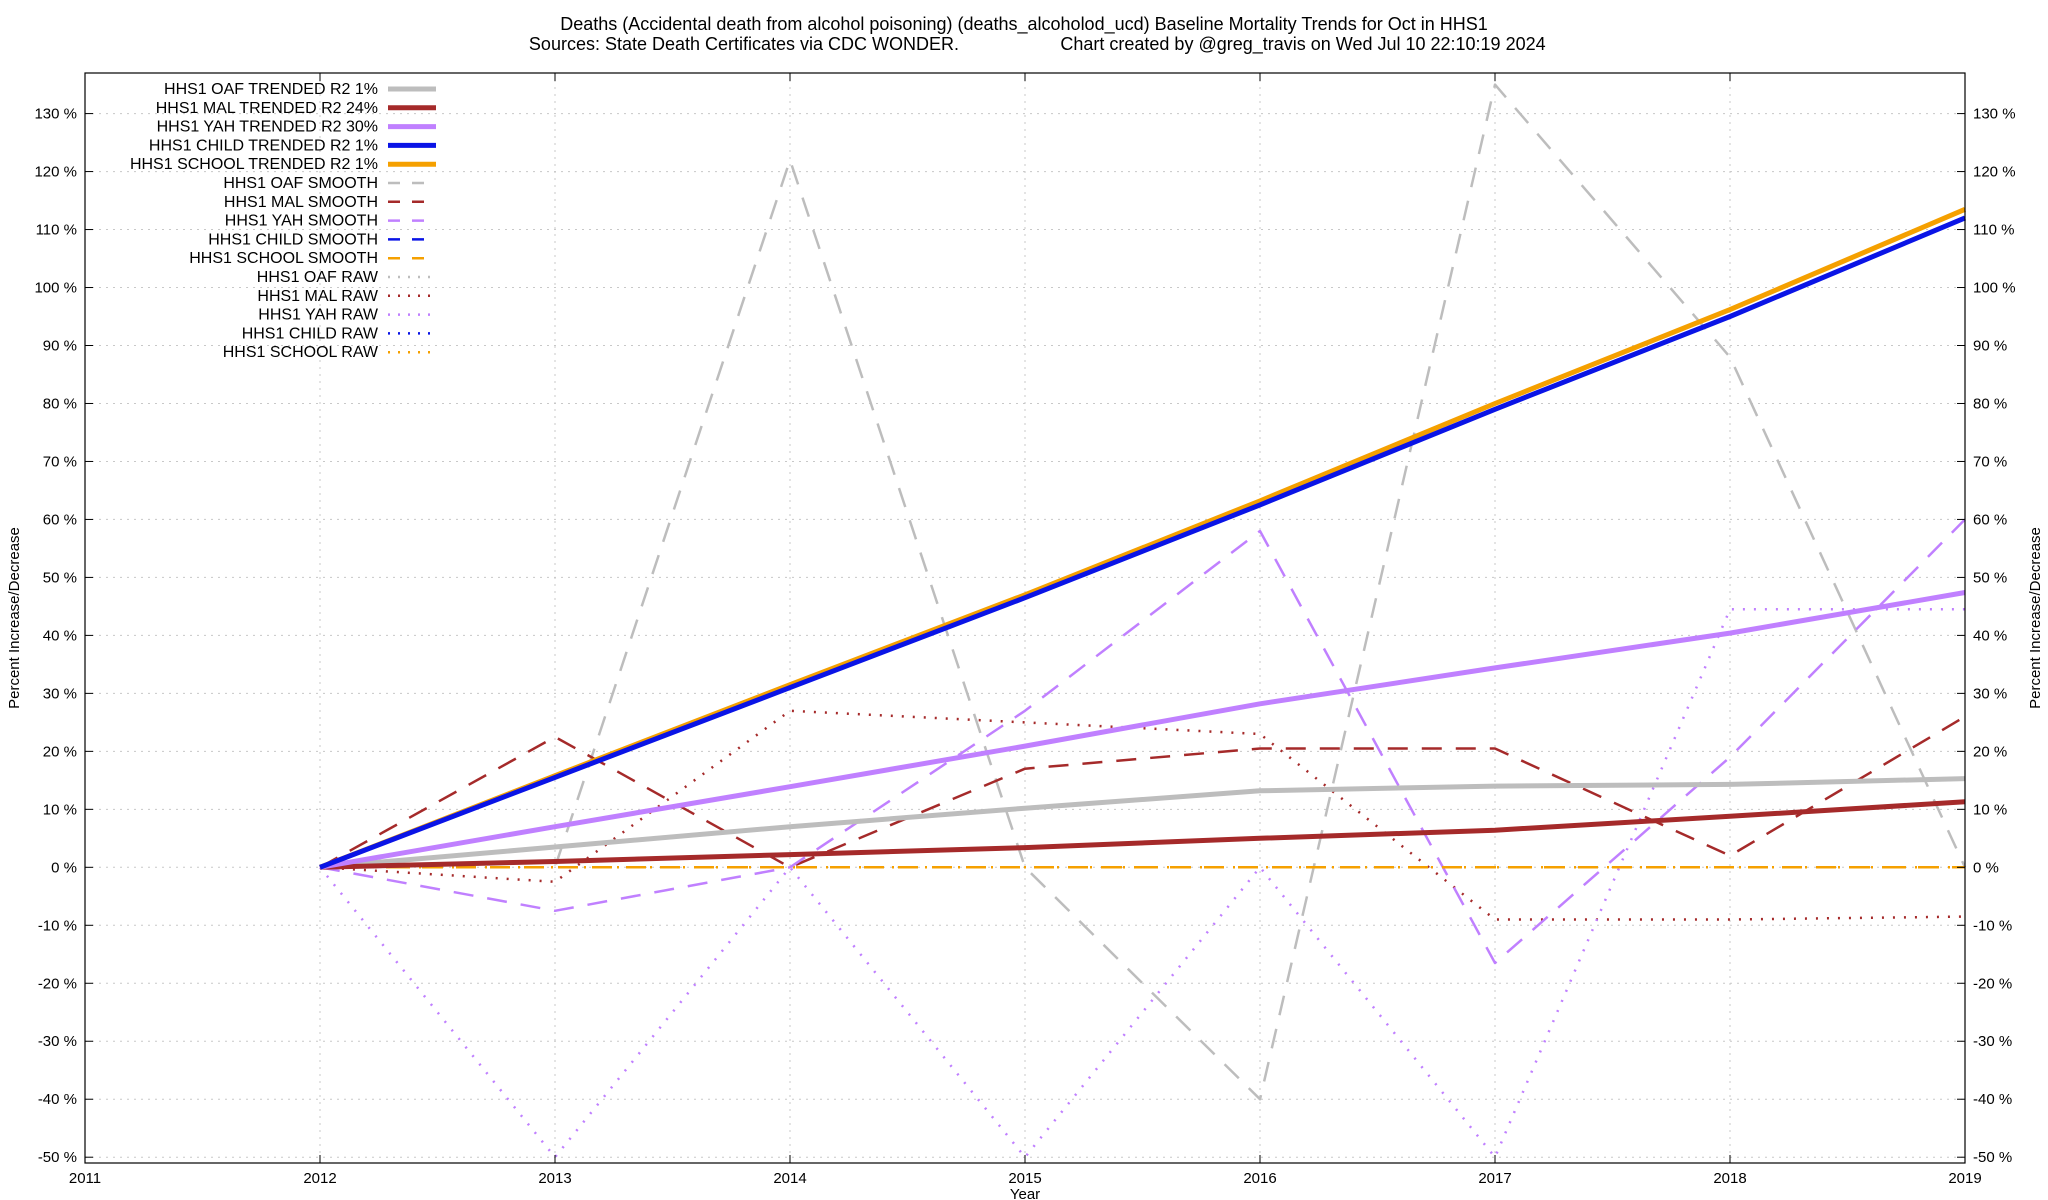 This screenshot has height=1200, width=2048. What do you see at coordinates (14, 618) in the screenshot?
I see `y-axis-label-left: Percent Increase/Decrease` at bounding box center [14, 618].